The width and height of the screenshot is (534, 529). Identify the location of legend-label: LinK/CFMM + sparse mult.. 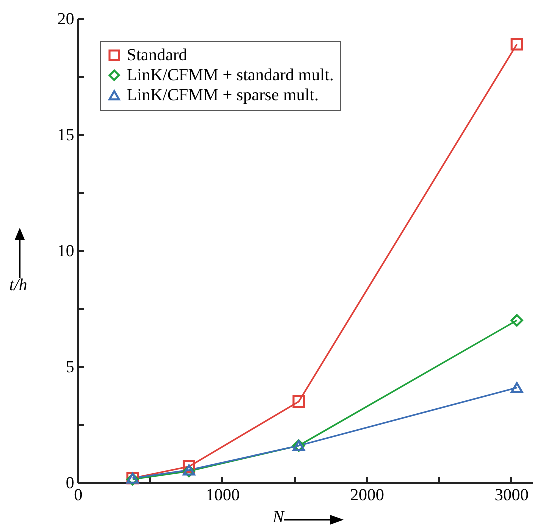
(223, 95).